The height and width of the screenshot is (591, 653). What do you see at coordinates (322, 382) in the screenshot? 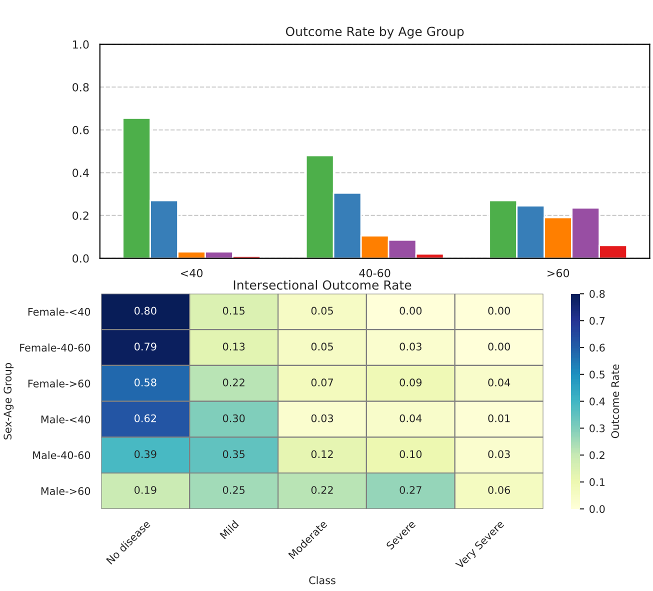
I see `data-label: 0.07` at bounding box center [322, 382].